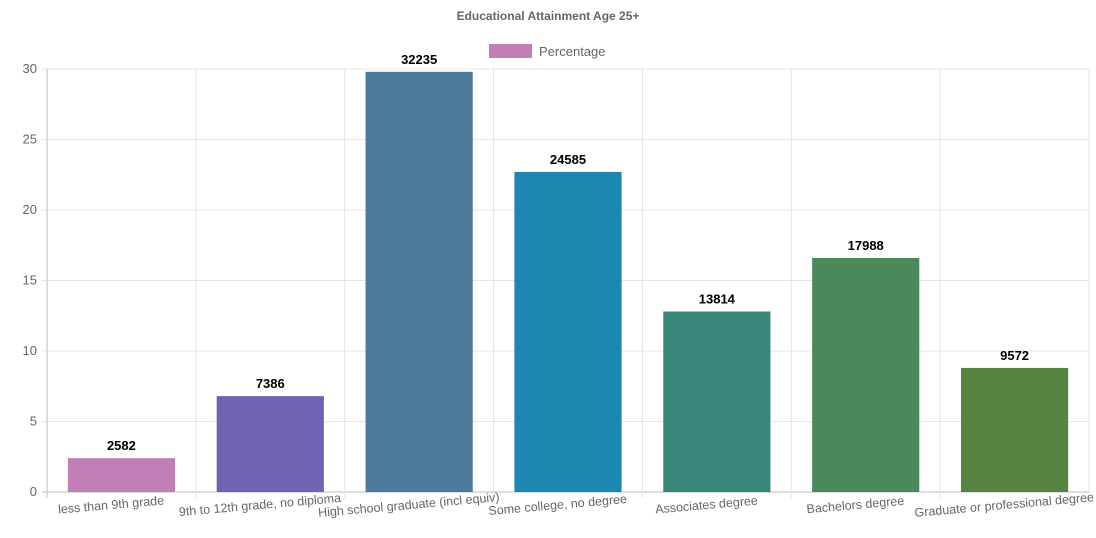 The width and height of the screenshot is (1096, 538). I want to click on legend-swatch, so click(510, 51).